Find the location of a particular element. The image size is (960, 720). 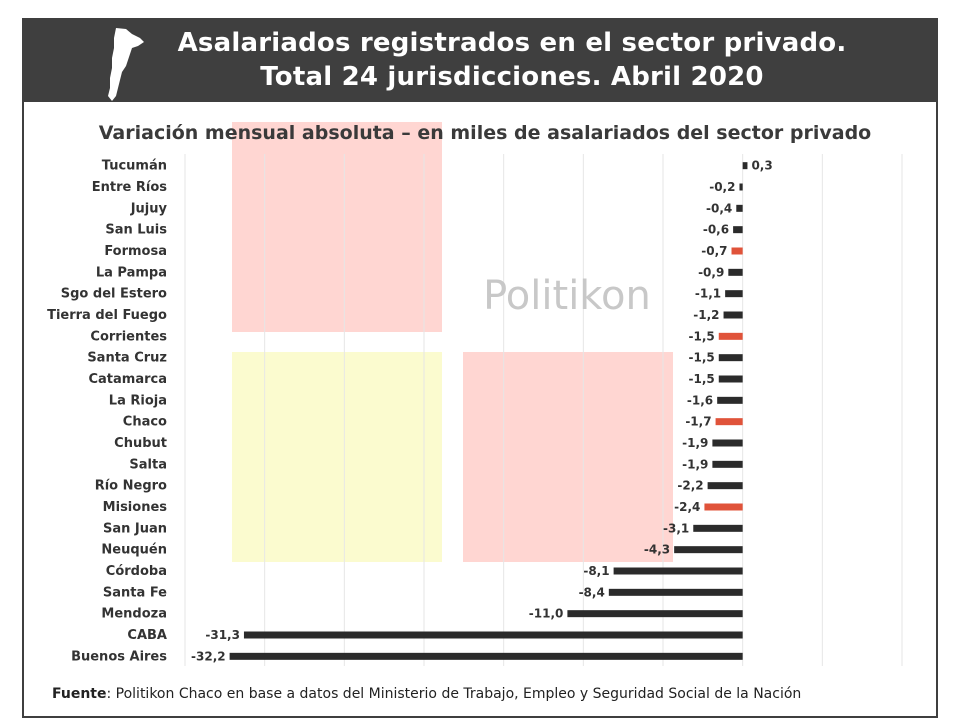

data-label: -31,3 is located at coordinates (222, 635).